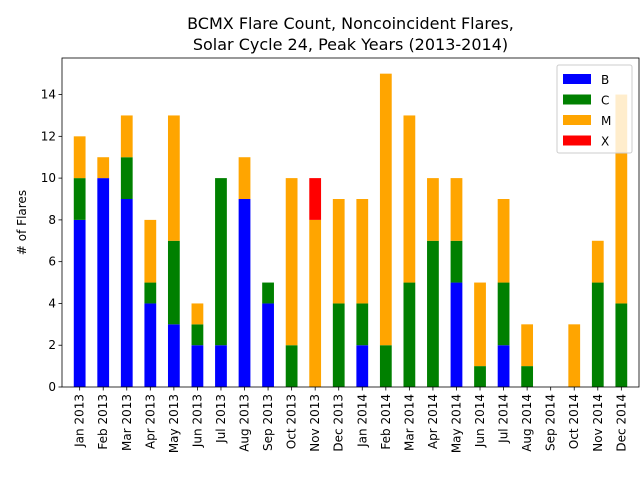  I want to click on x-tick-label: May 2014, so click(456, 423).